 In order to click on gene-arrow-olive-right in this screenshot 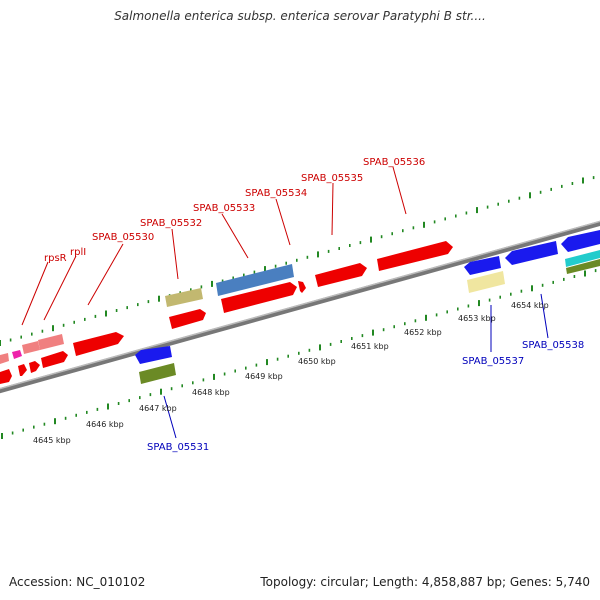, I will do `click(583, 266)`.